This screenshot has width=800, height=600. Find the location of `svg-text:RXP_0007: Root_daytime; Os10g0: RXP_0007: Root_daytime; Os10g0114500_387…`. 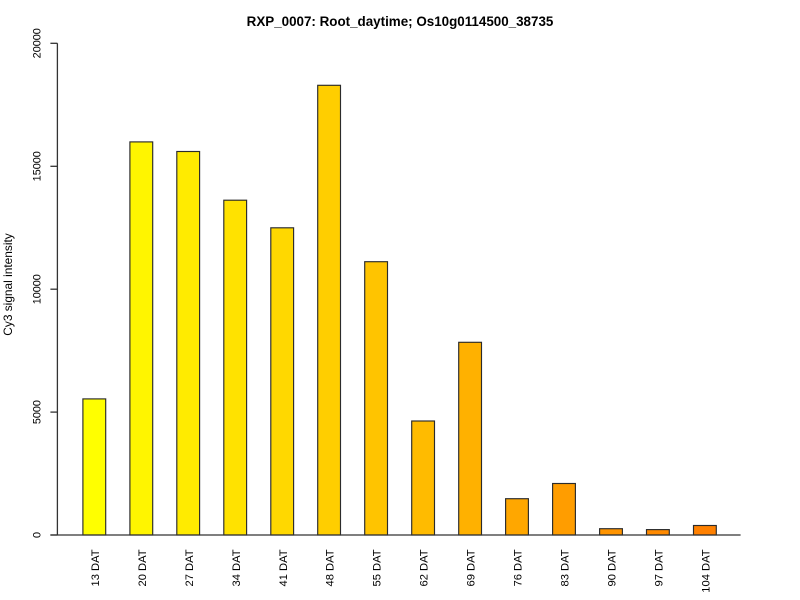

svg-text:RXP_0007: Root_daytime; Os10g0: RXP_0007: Root_daytime; Os10g0114500_387… is located at coordinates (400, 21).